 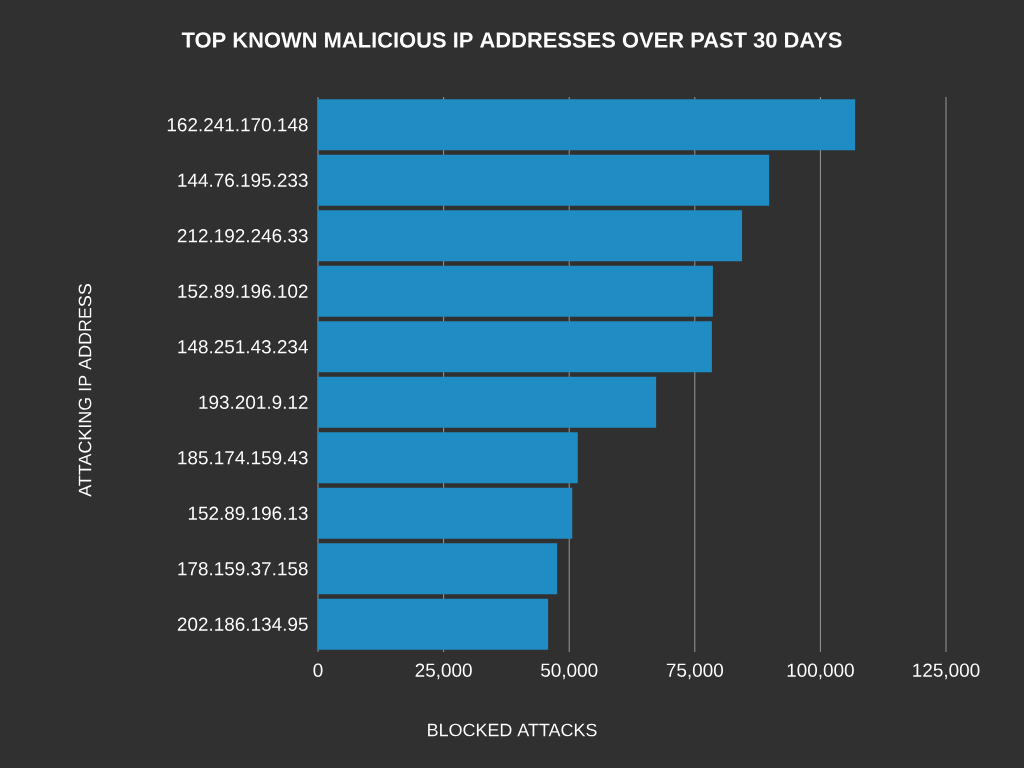 I want to click on y-tick-label: 148.251.43.234, so click(x=243, y=347).